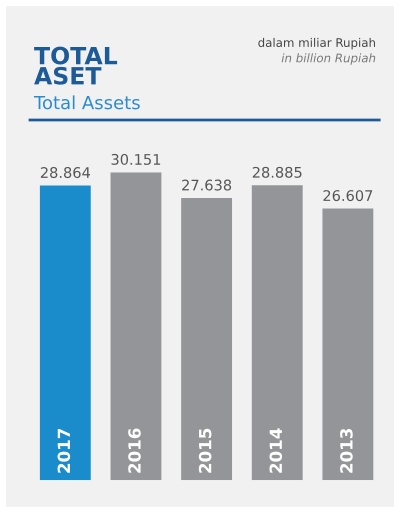 The height and width of the screenshot is (513, 400). I want to click on chart-title: TOTAL ASET, so click(76, 65).